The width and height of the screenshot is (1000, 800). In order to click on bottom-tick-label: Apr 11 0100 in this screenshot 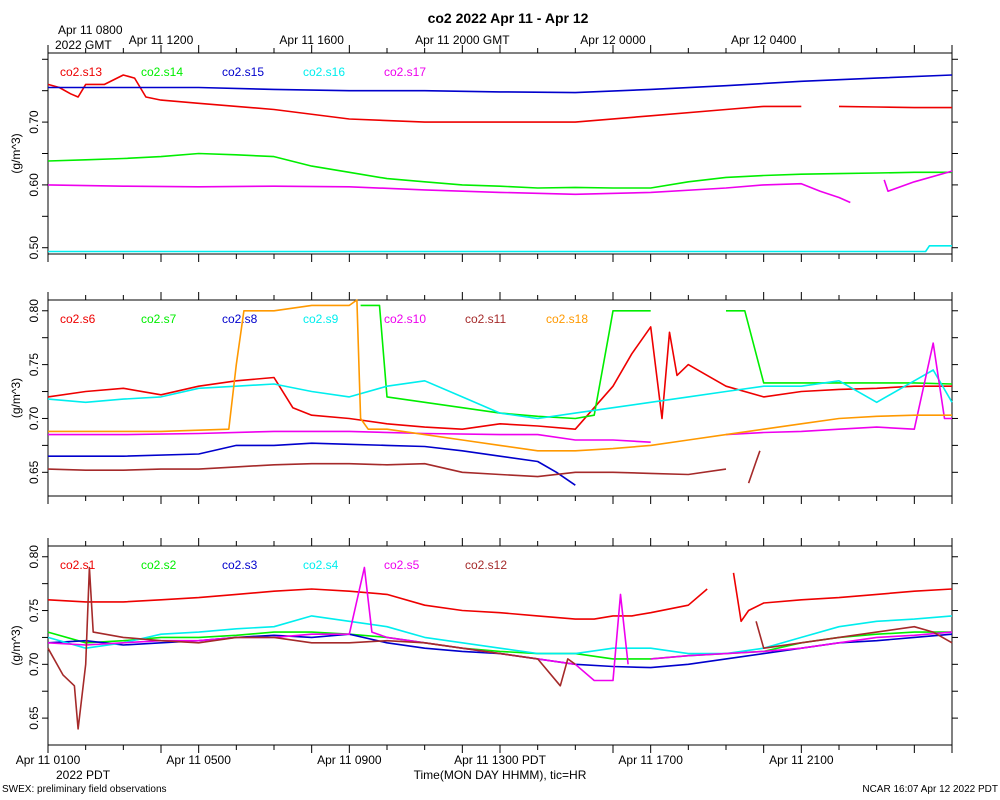, I will do `click(48, 760)`.